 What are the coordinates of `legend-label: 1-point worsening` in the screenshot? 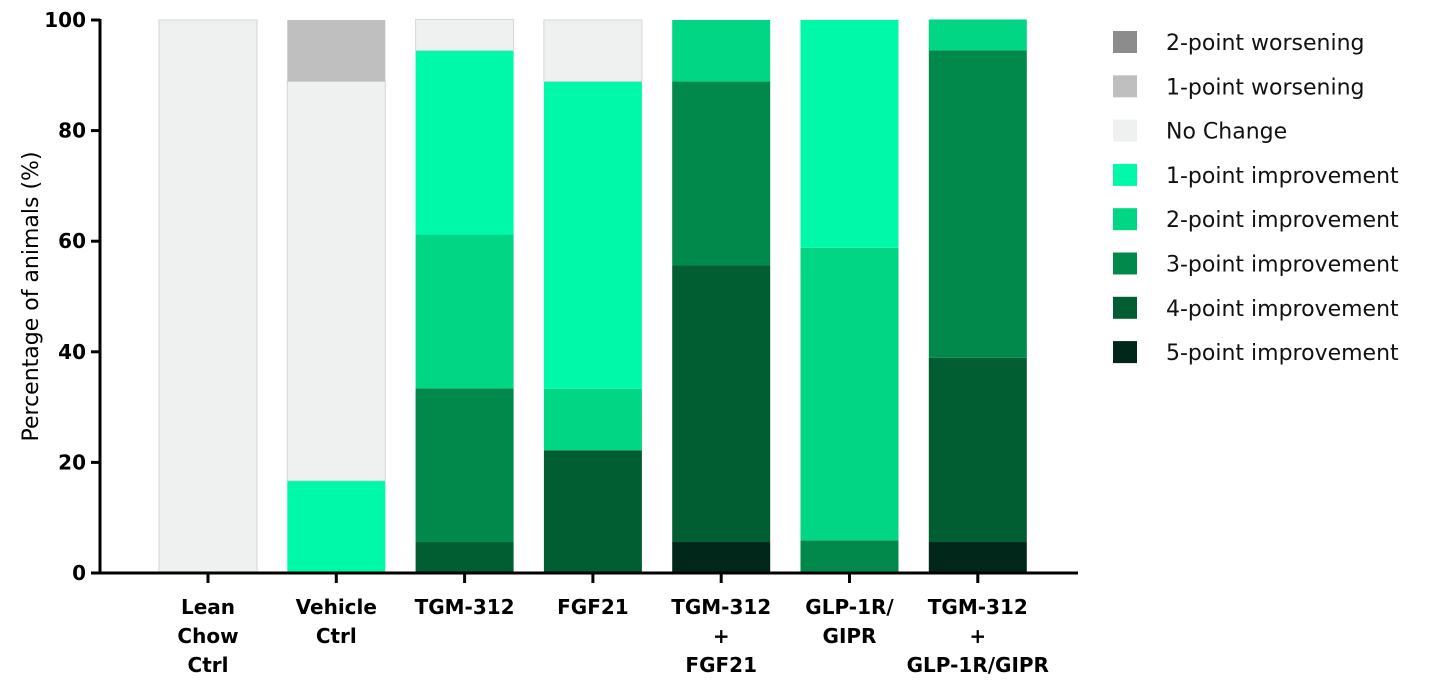 It's located at (1265, 87).